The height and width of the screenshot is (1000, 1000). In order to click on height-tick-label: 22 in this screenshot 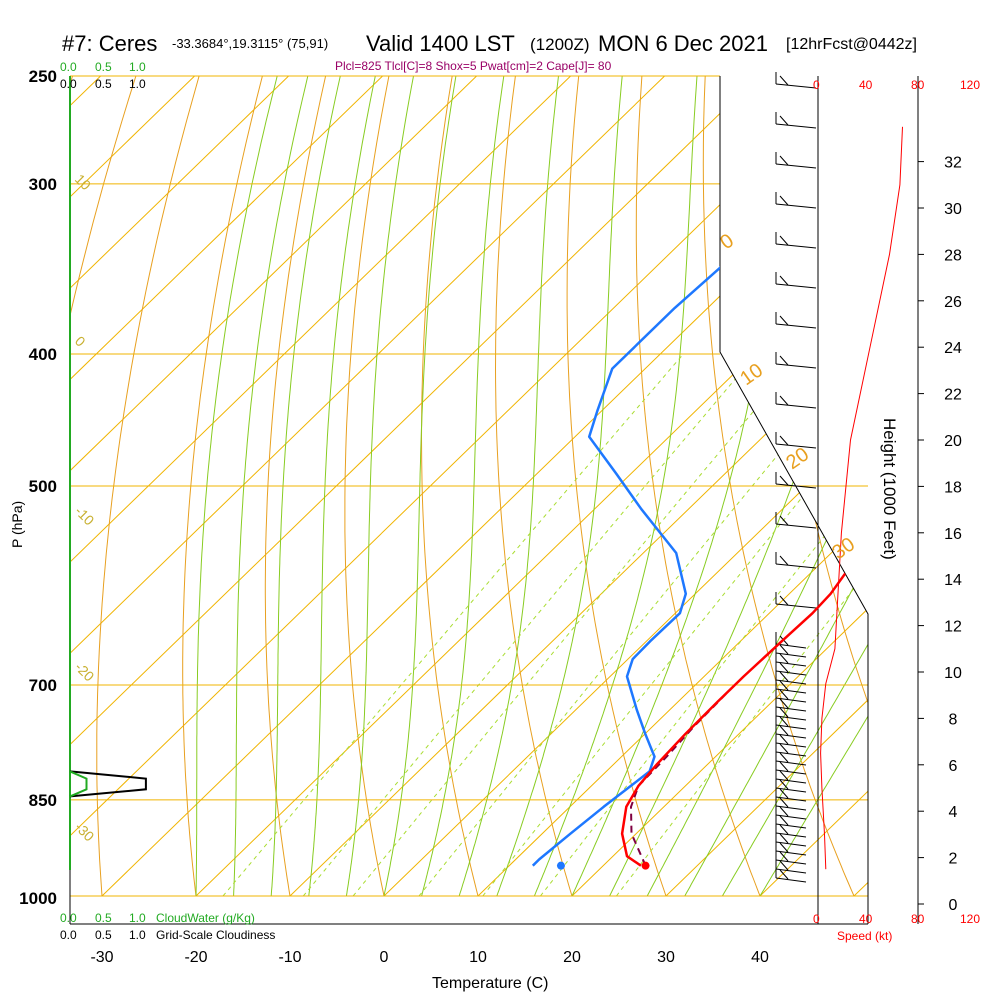, I will do `click(953, 395)`.